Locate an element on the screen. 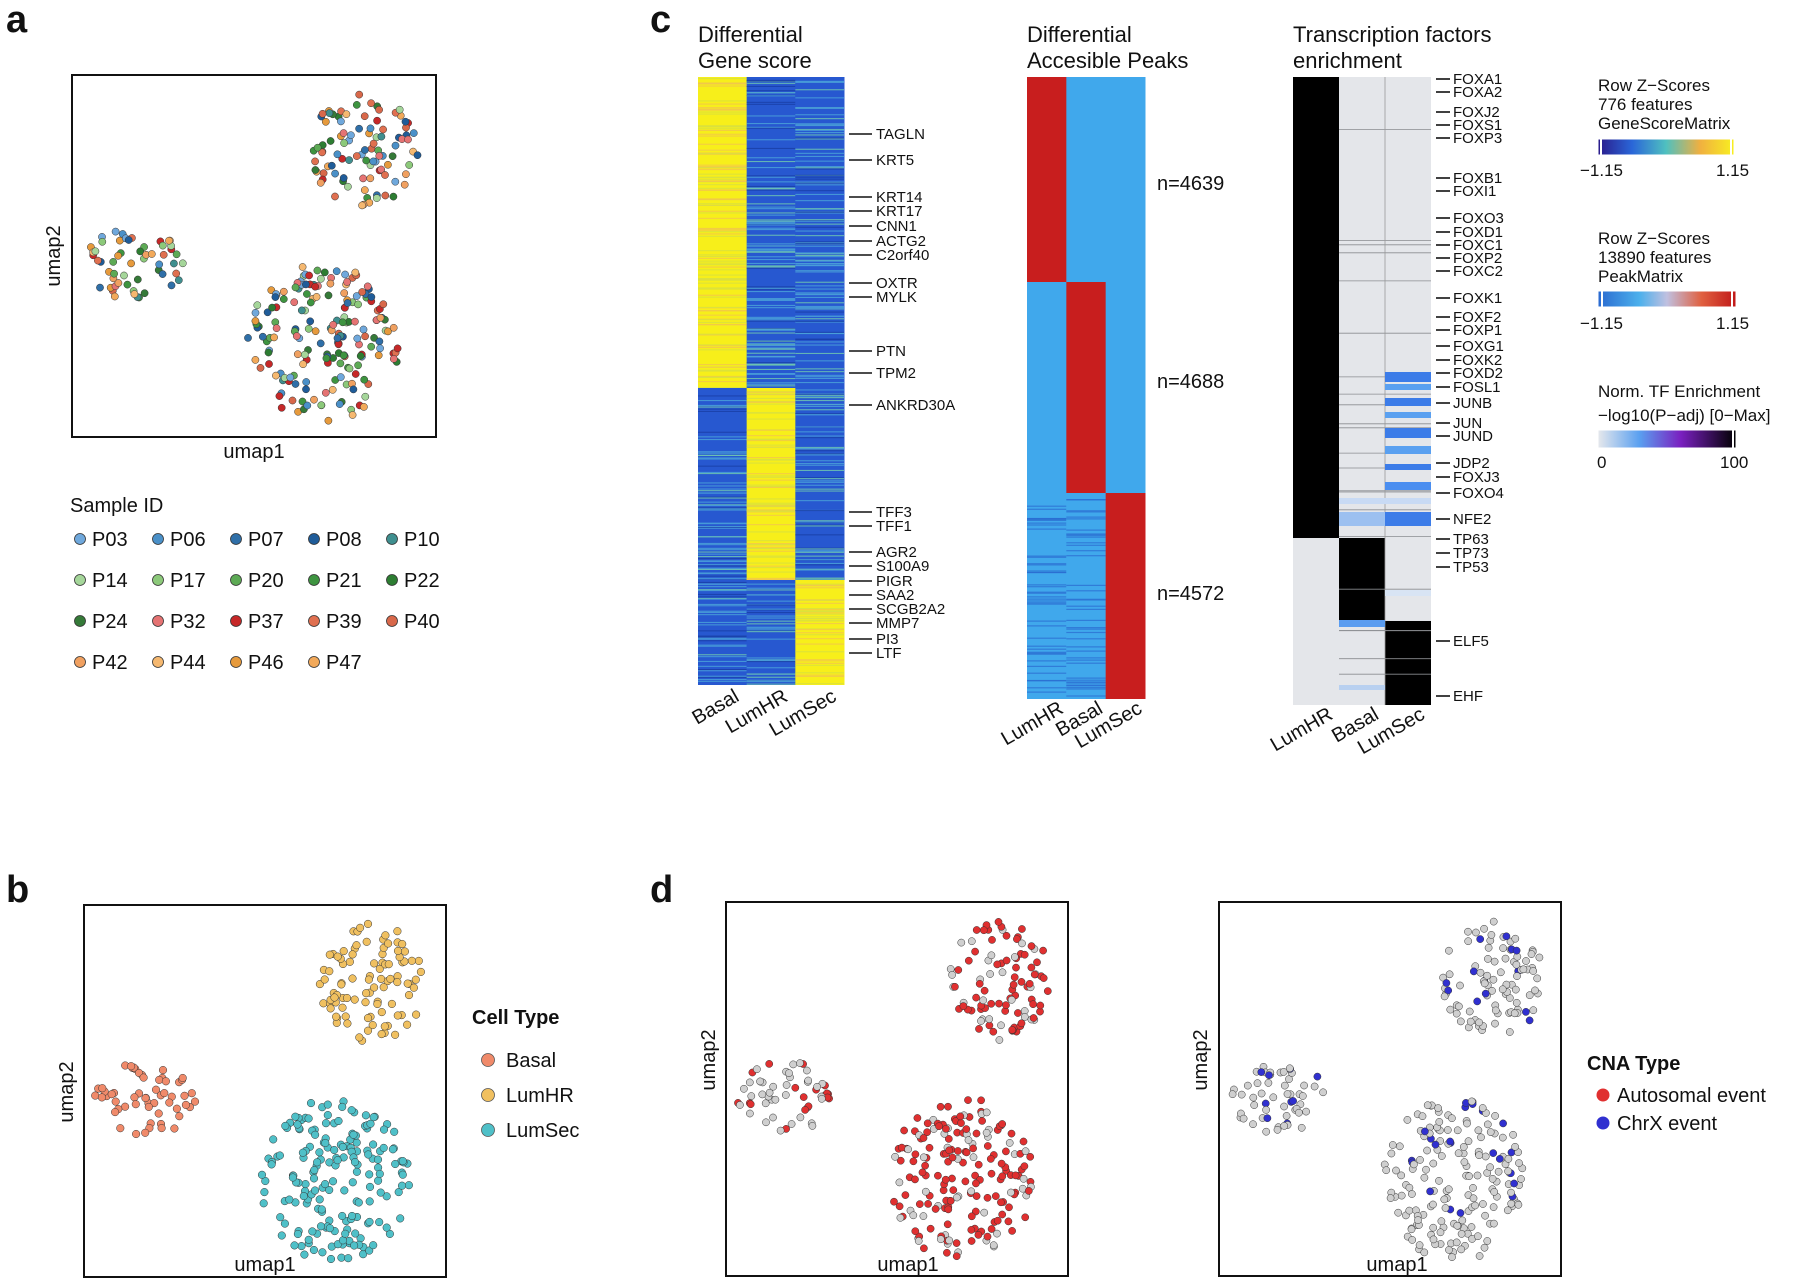  sample-legend-label: P39 is located at coordinates (344, 622).